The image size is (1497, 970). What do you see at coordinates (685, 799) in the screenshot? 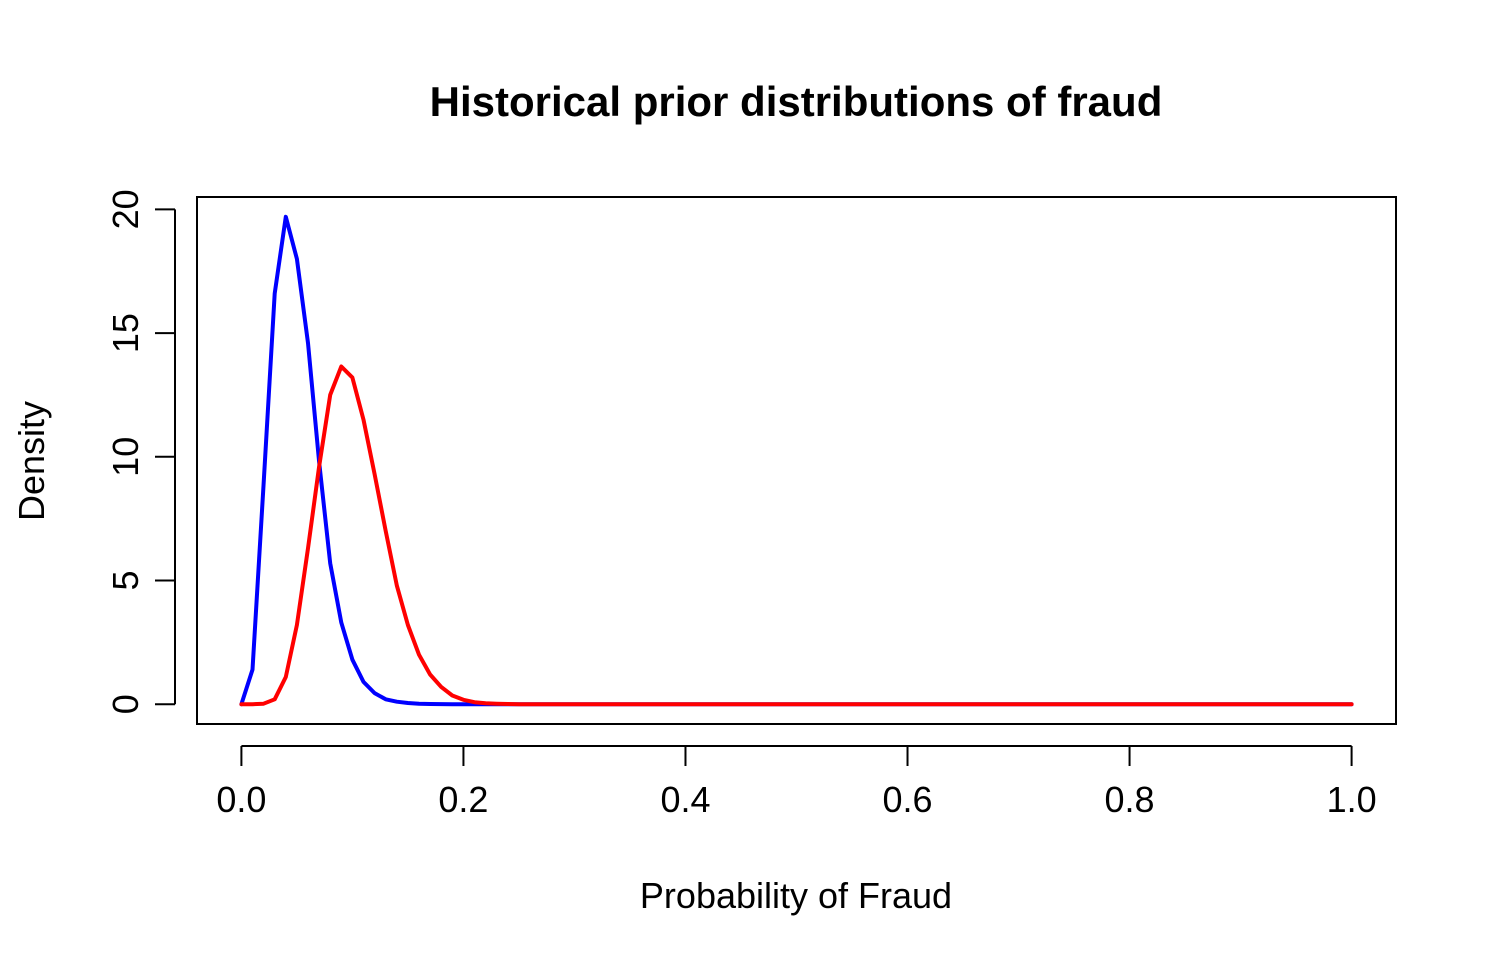
I see `x-tick-label: 0.4` at bounding box center [685, 799].